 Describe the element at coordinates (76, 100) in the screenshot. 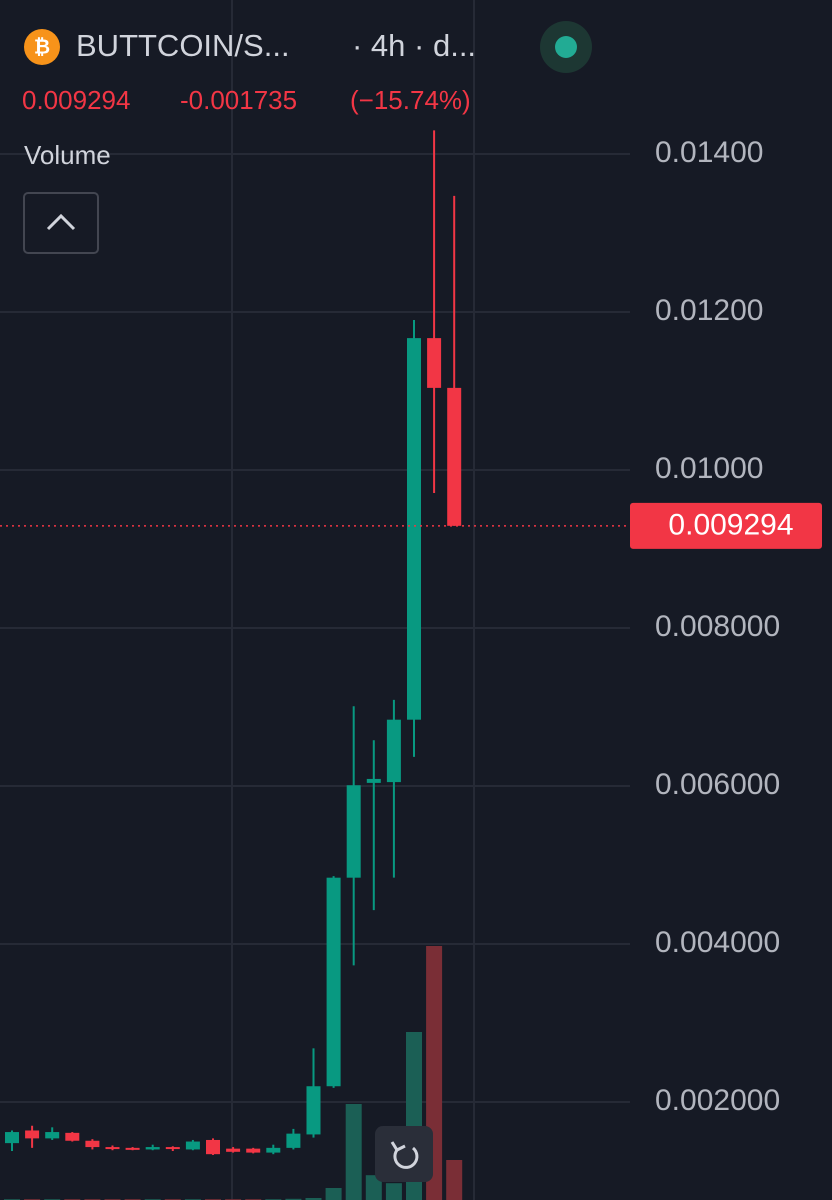

I see `last-price: 0.009294` at that location.